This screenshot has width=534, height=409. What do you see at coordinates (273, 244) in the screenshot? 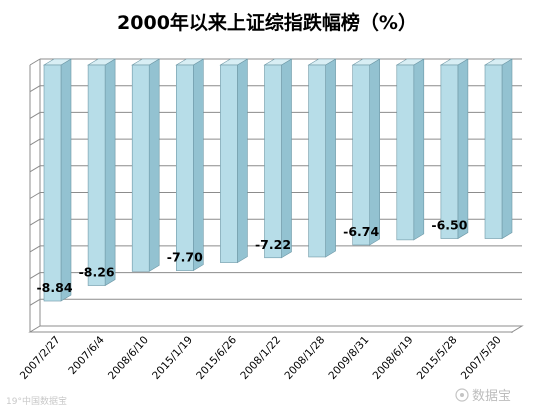
I see `data-label: -7.22` at bounding box center [273, 244].